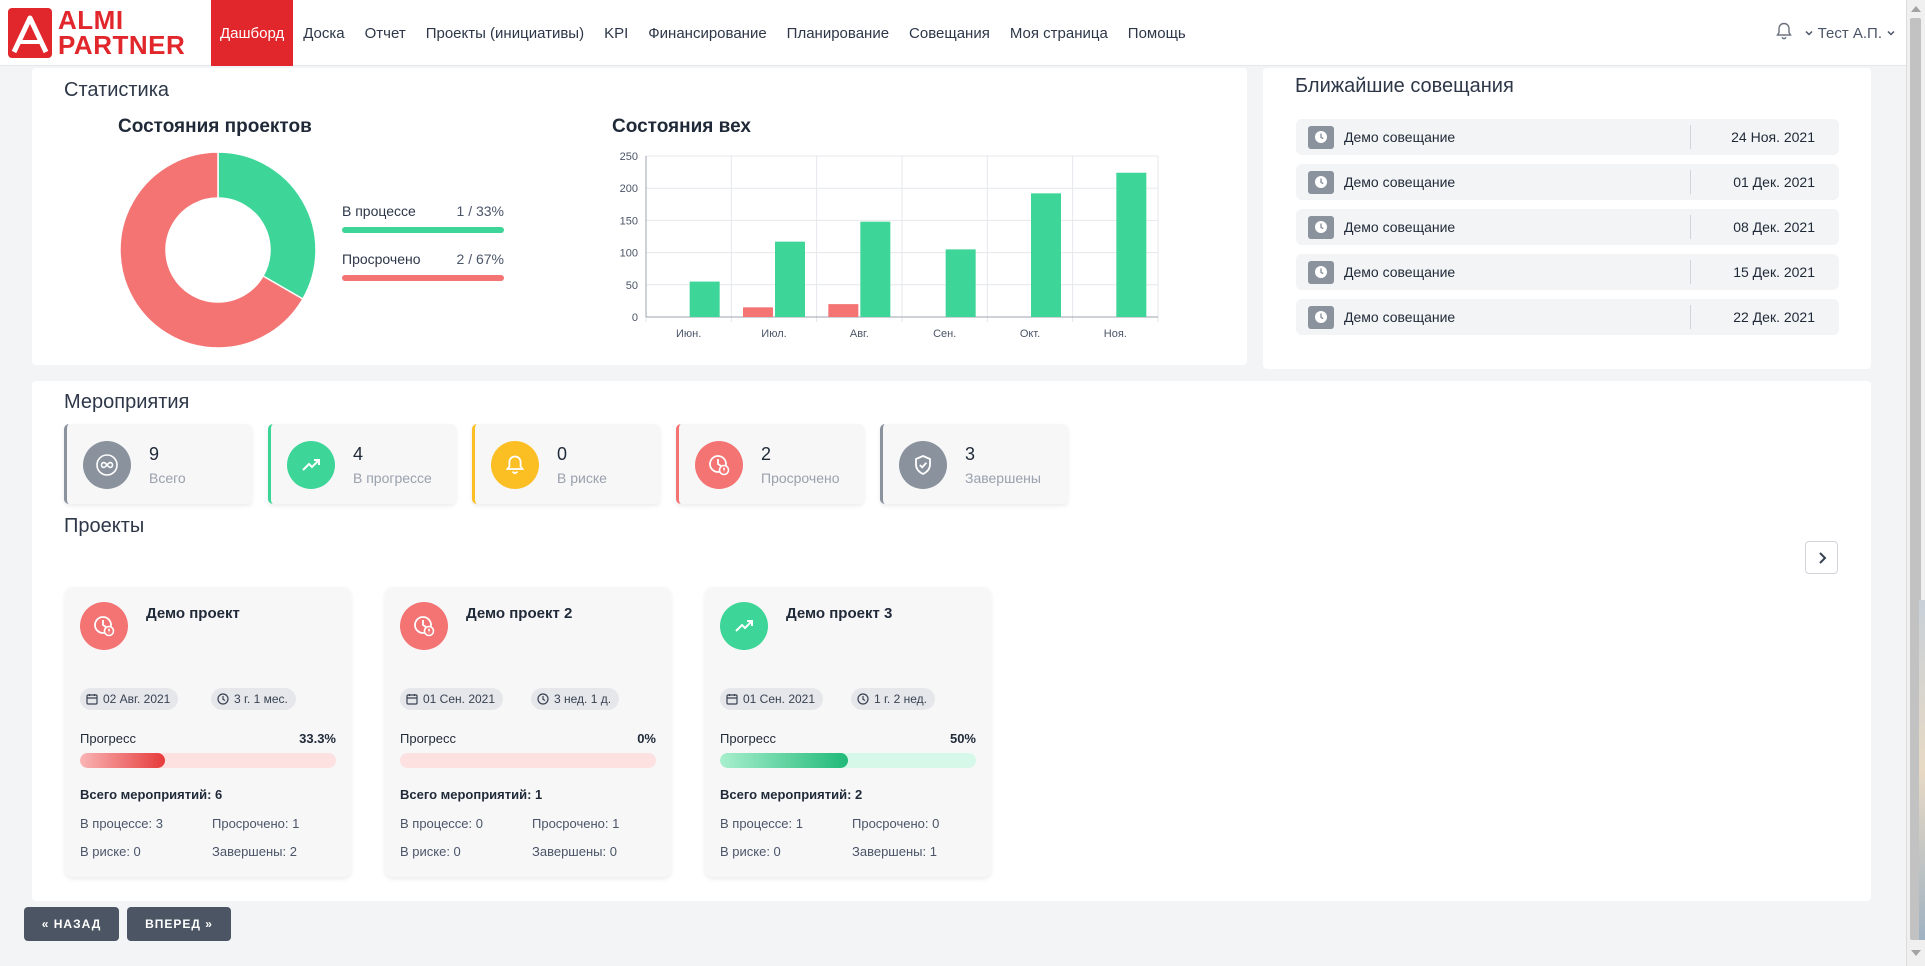 The image size is (1925, 966). I want to click on kpi-label: В риске, so click(582, 478).